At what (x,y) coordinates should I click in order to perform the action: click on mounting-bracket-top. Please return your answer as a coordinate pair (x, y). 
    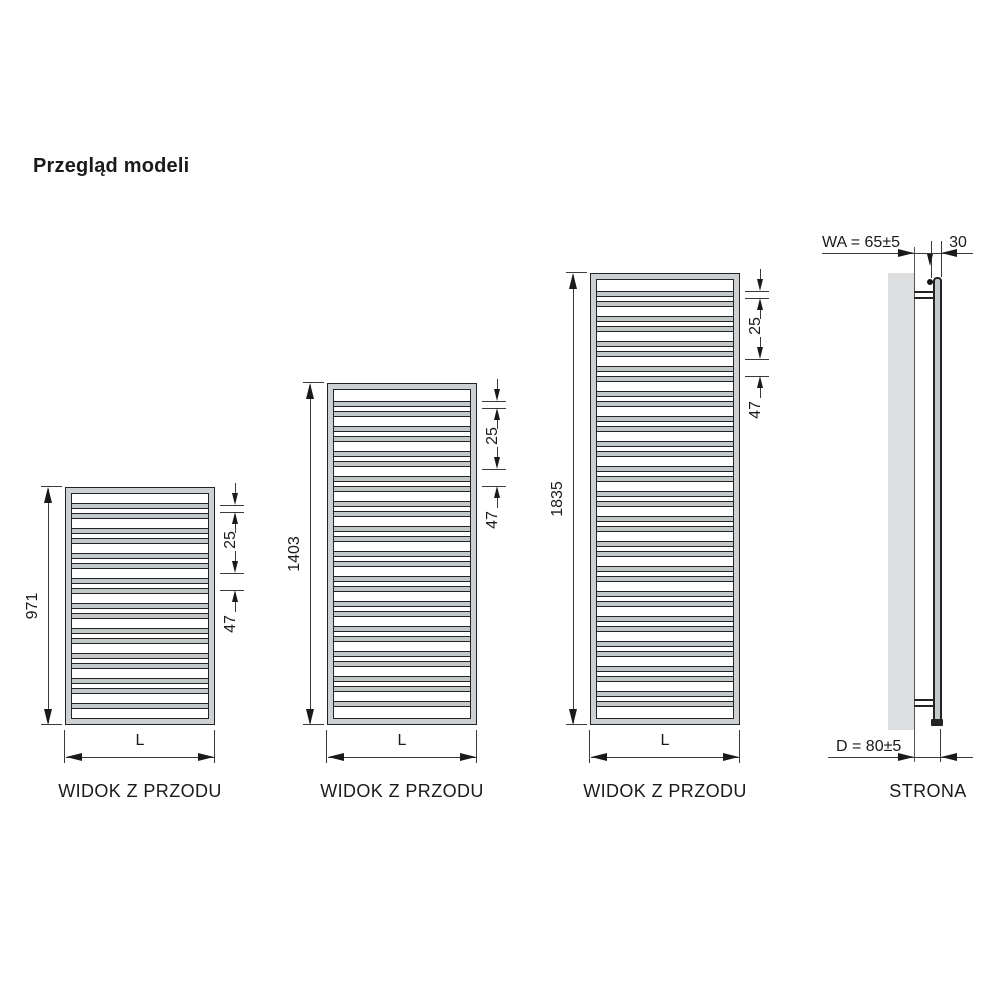
    Looking at the image, I should click on (923, 298).